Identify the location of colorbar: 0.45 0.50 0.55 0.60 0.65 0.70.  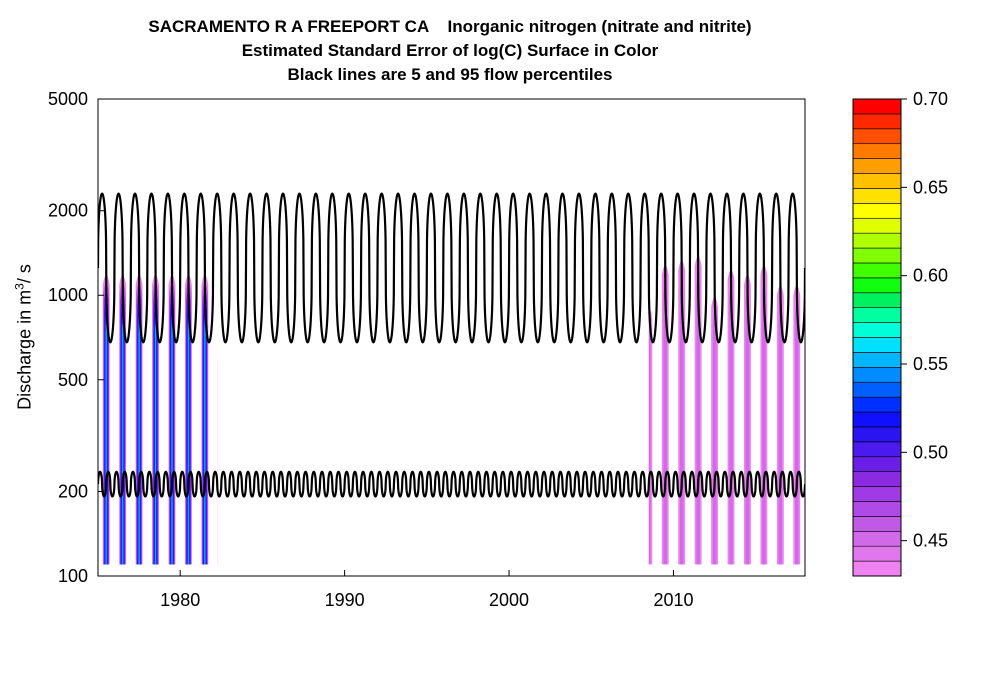
(900, 333).